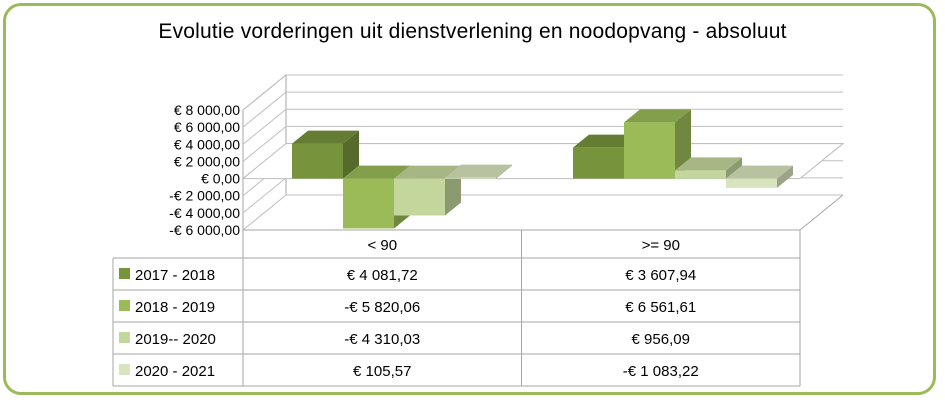 Image resolution: width=945 pixels, height=402 pixels. What do you see at coordinates (175, 371) in the screenshot?
I see `legend-entry: 2020 - 2021` at bounding box center [175, 371].